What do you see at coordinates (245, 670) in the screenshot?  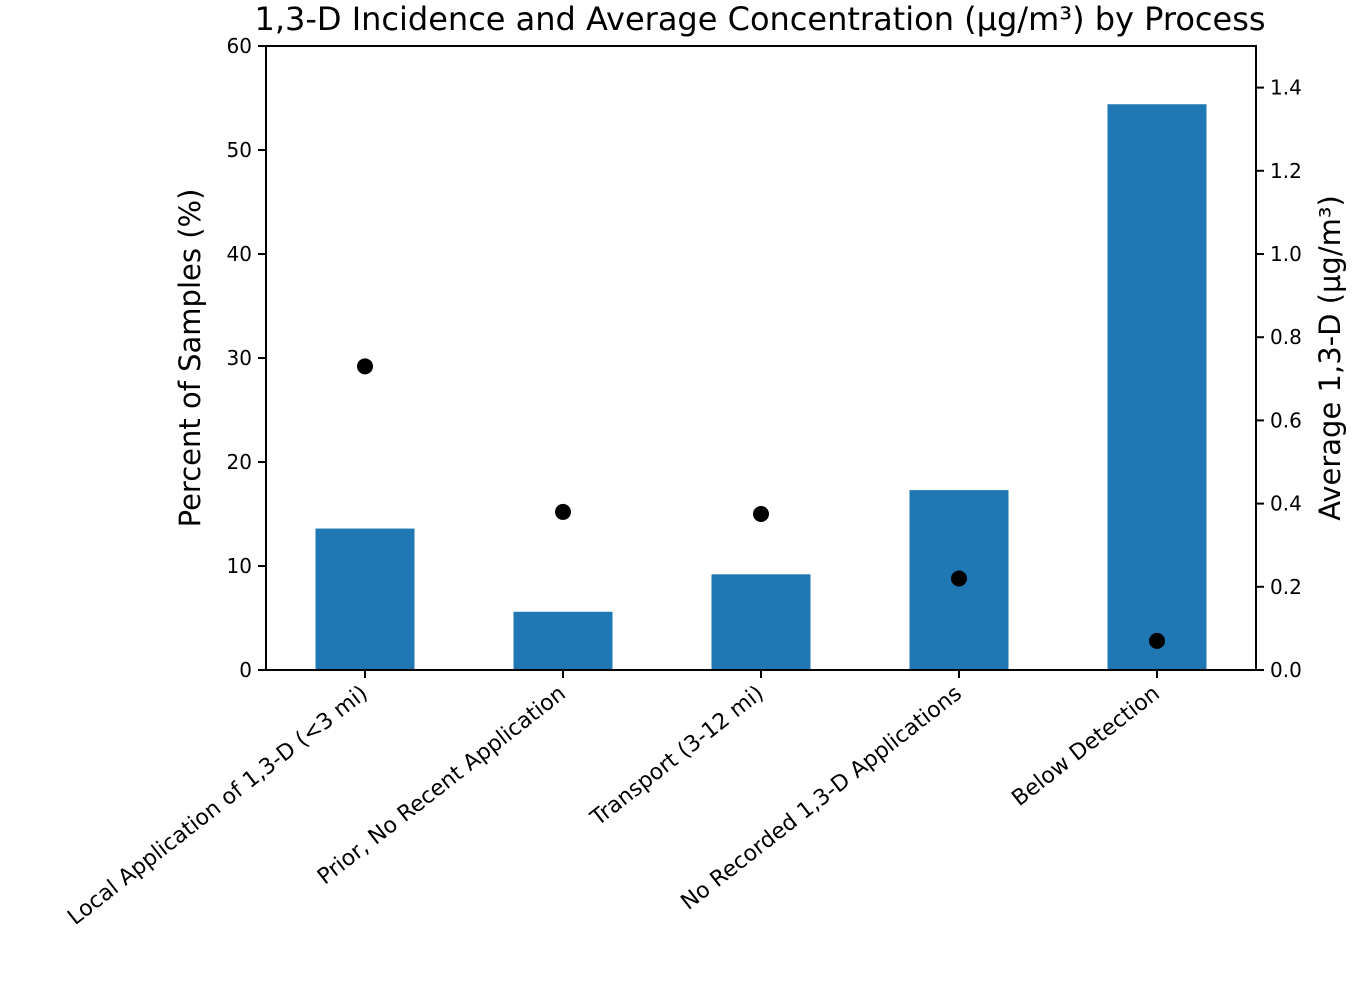 I see `left-tick-label: 0` at bounding box center [245, 670].